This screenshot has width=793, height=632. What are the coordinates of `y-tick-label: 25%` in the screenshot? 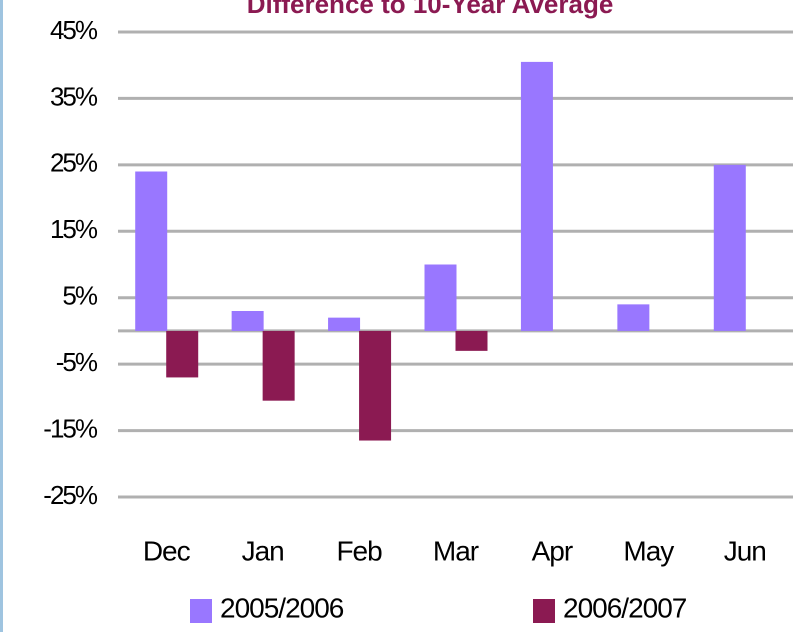 It's located at (74, 163).